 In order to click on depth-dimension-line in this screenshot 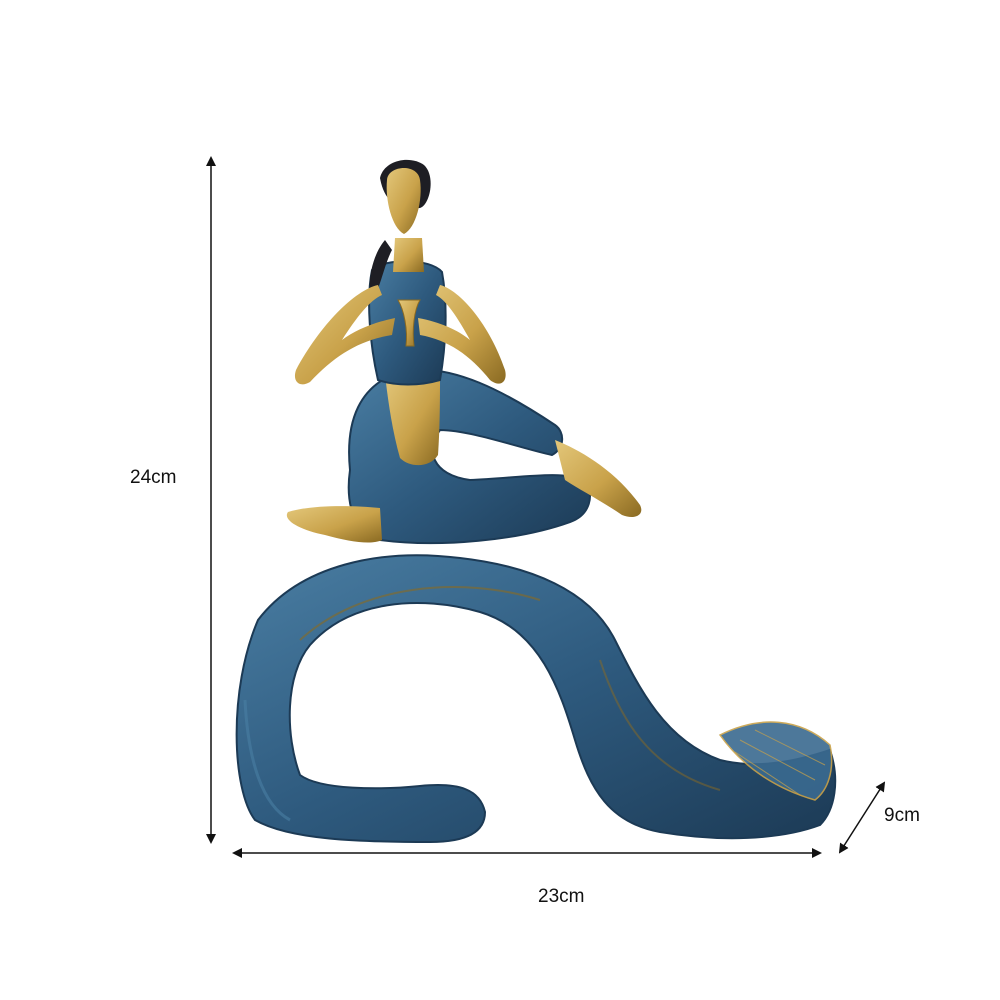, I will do `click(862, 817)`.